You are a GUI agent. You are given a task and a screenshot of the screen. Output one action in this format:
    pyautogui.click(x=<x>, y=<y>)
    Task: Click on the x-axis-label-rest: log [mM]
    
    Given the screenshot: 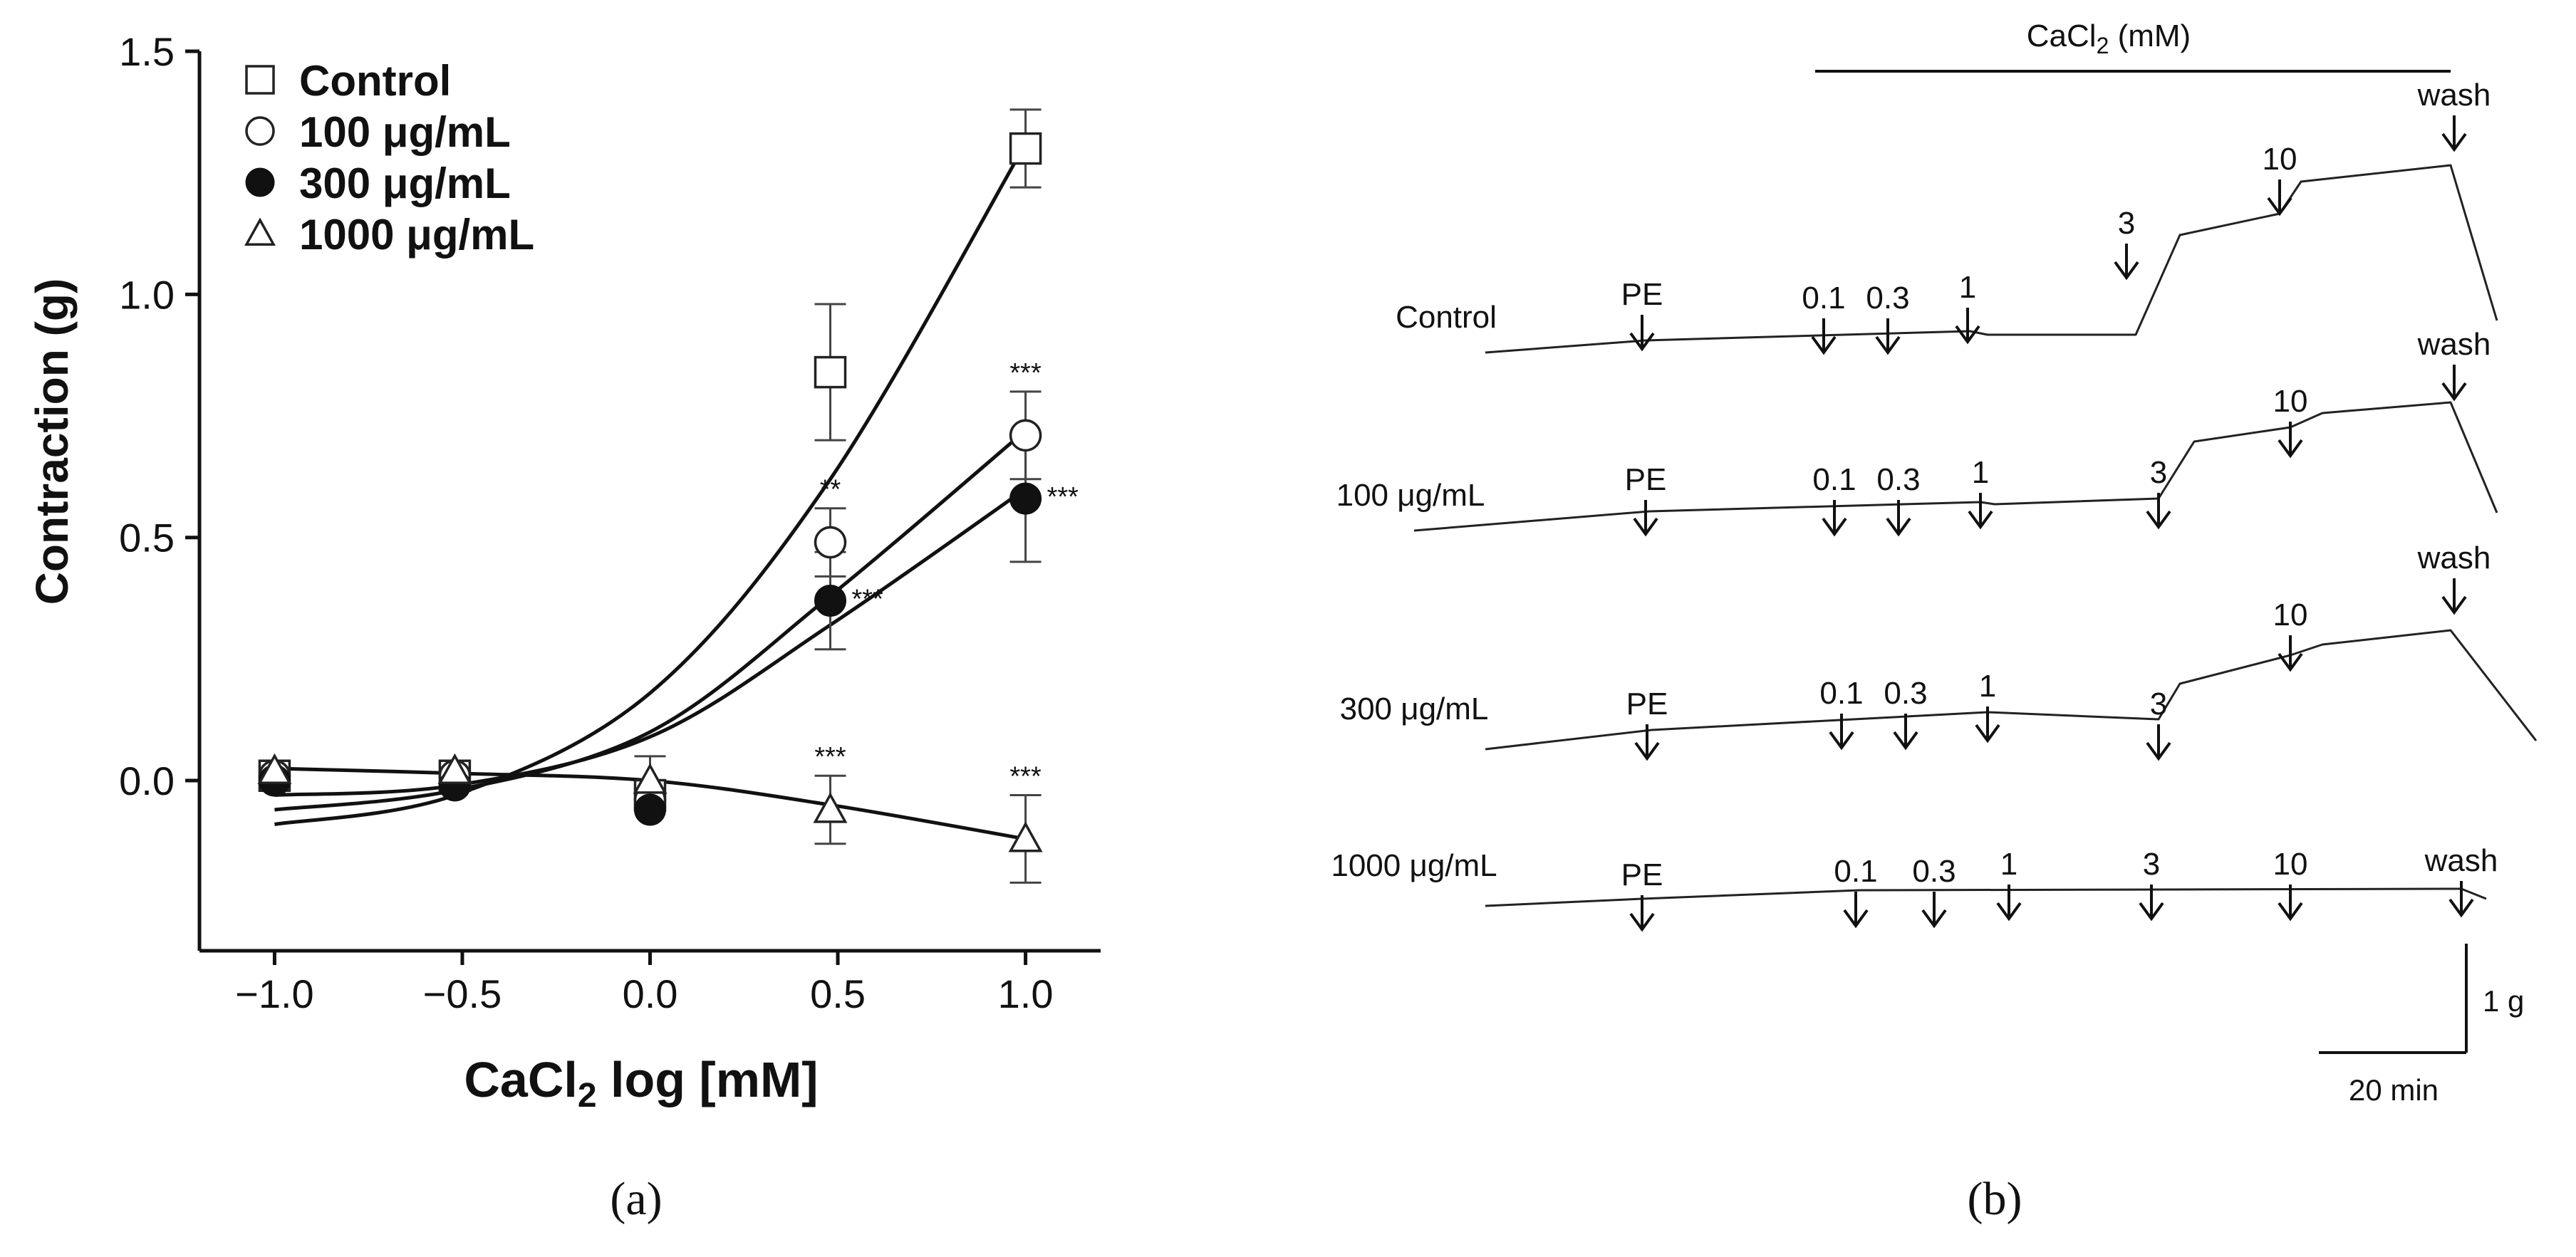 What is the action you would take?
    pyautogui.click(x=708, y=1079)
    